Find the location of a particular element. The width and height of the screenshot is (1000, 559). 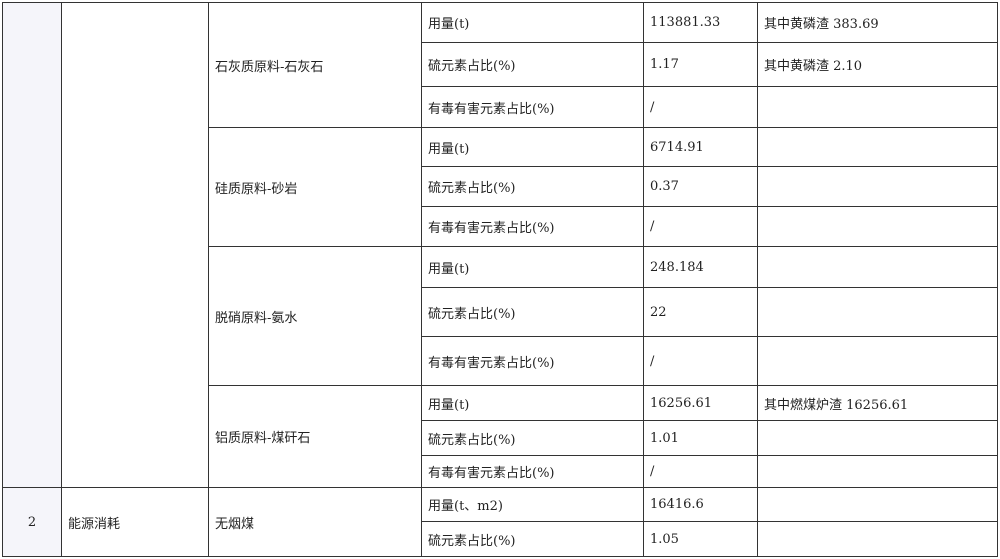

item-value-cell: 6714.91 is located at coordinates (700, 147).